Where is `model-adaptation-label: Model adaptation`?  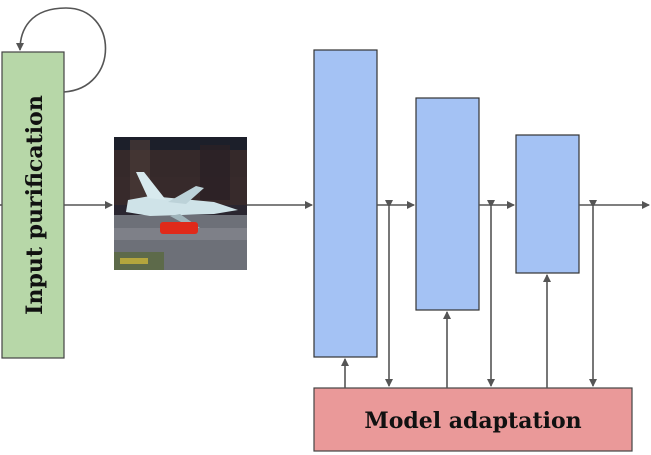
model-adaptation-label: Model adaptation is located at coordinates (472, 421).